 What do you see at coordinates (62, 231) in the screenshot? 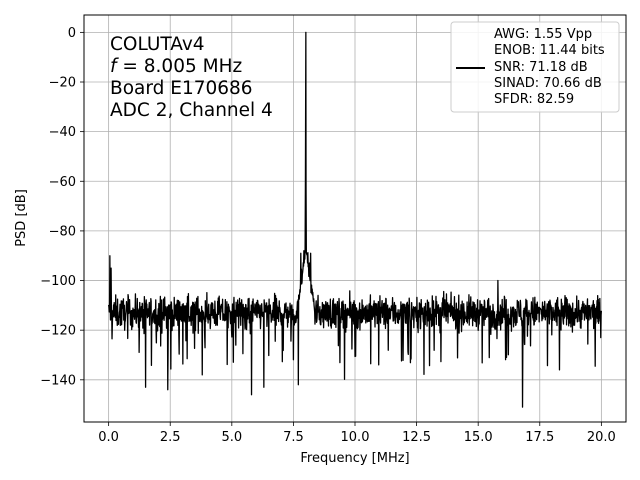
I see `y-tick-label: −80` at bounding box center [62, 231].